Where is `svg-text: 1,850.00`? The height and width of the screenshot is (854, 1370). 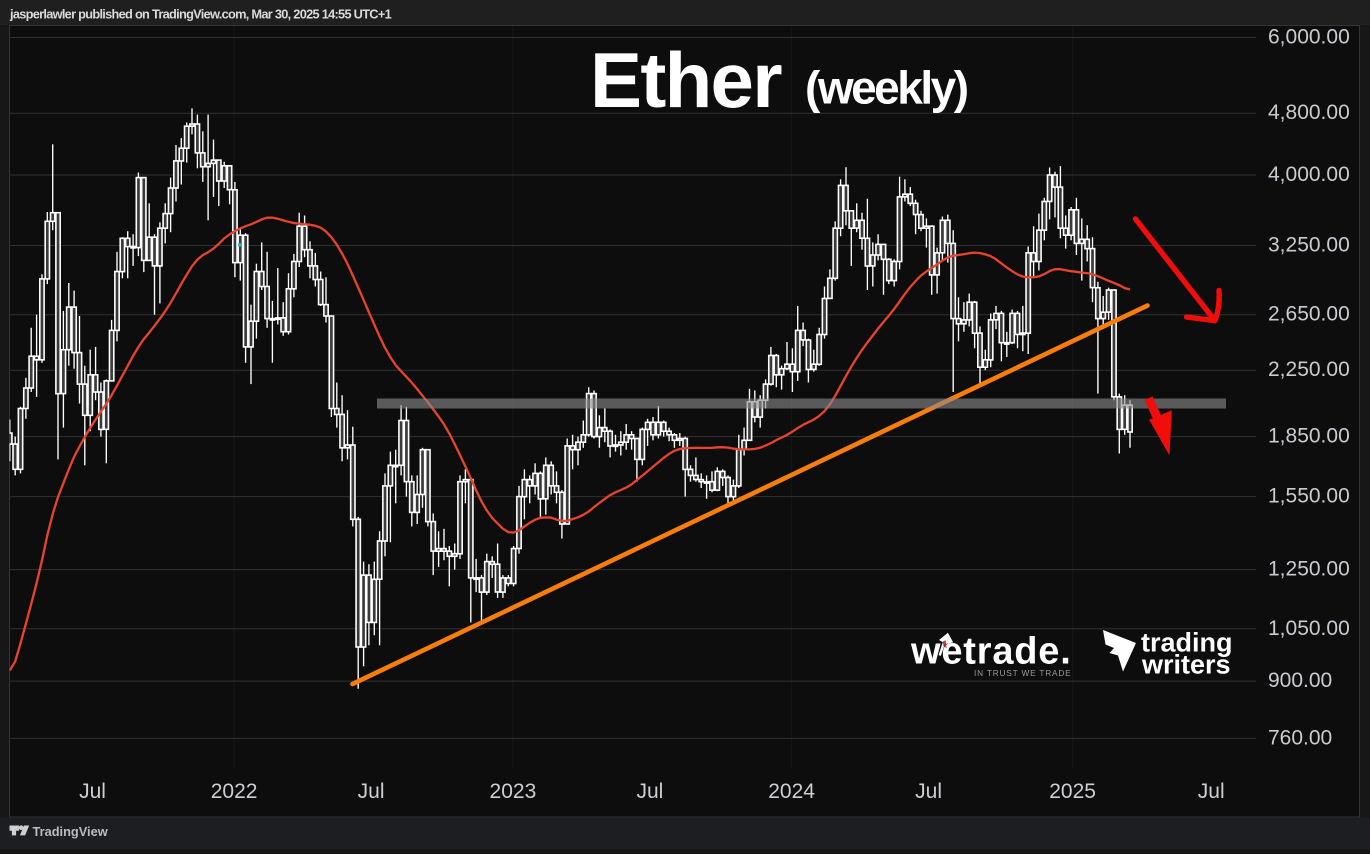 svg-text: 1,850.00 is located at coordinates (1309, 436).